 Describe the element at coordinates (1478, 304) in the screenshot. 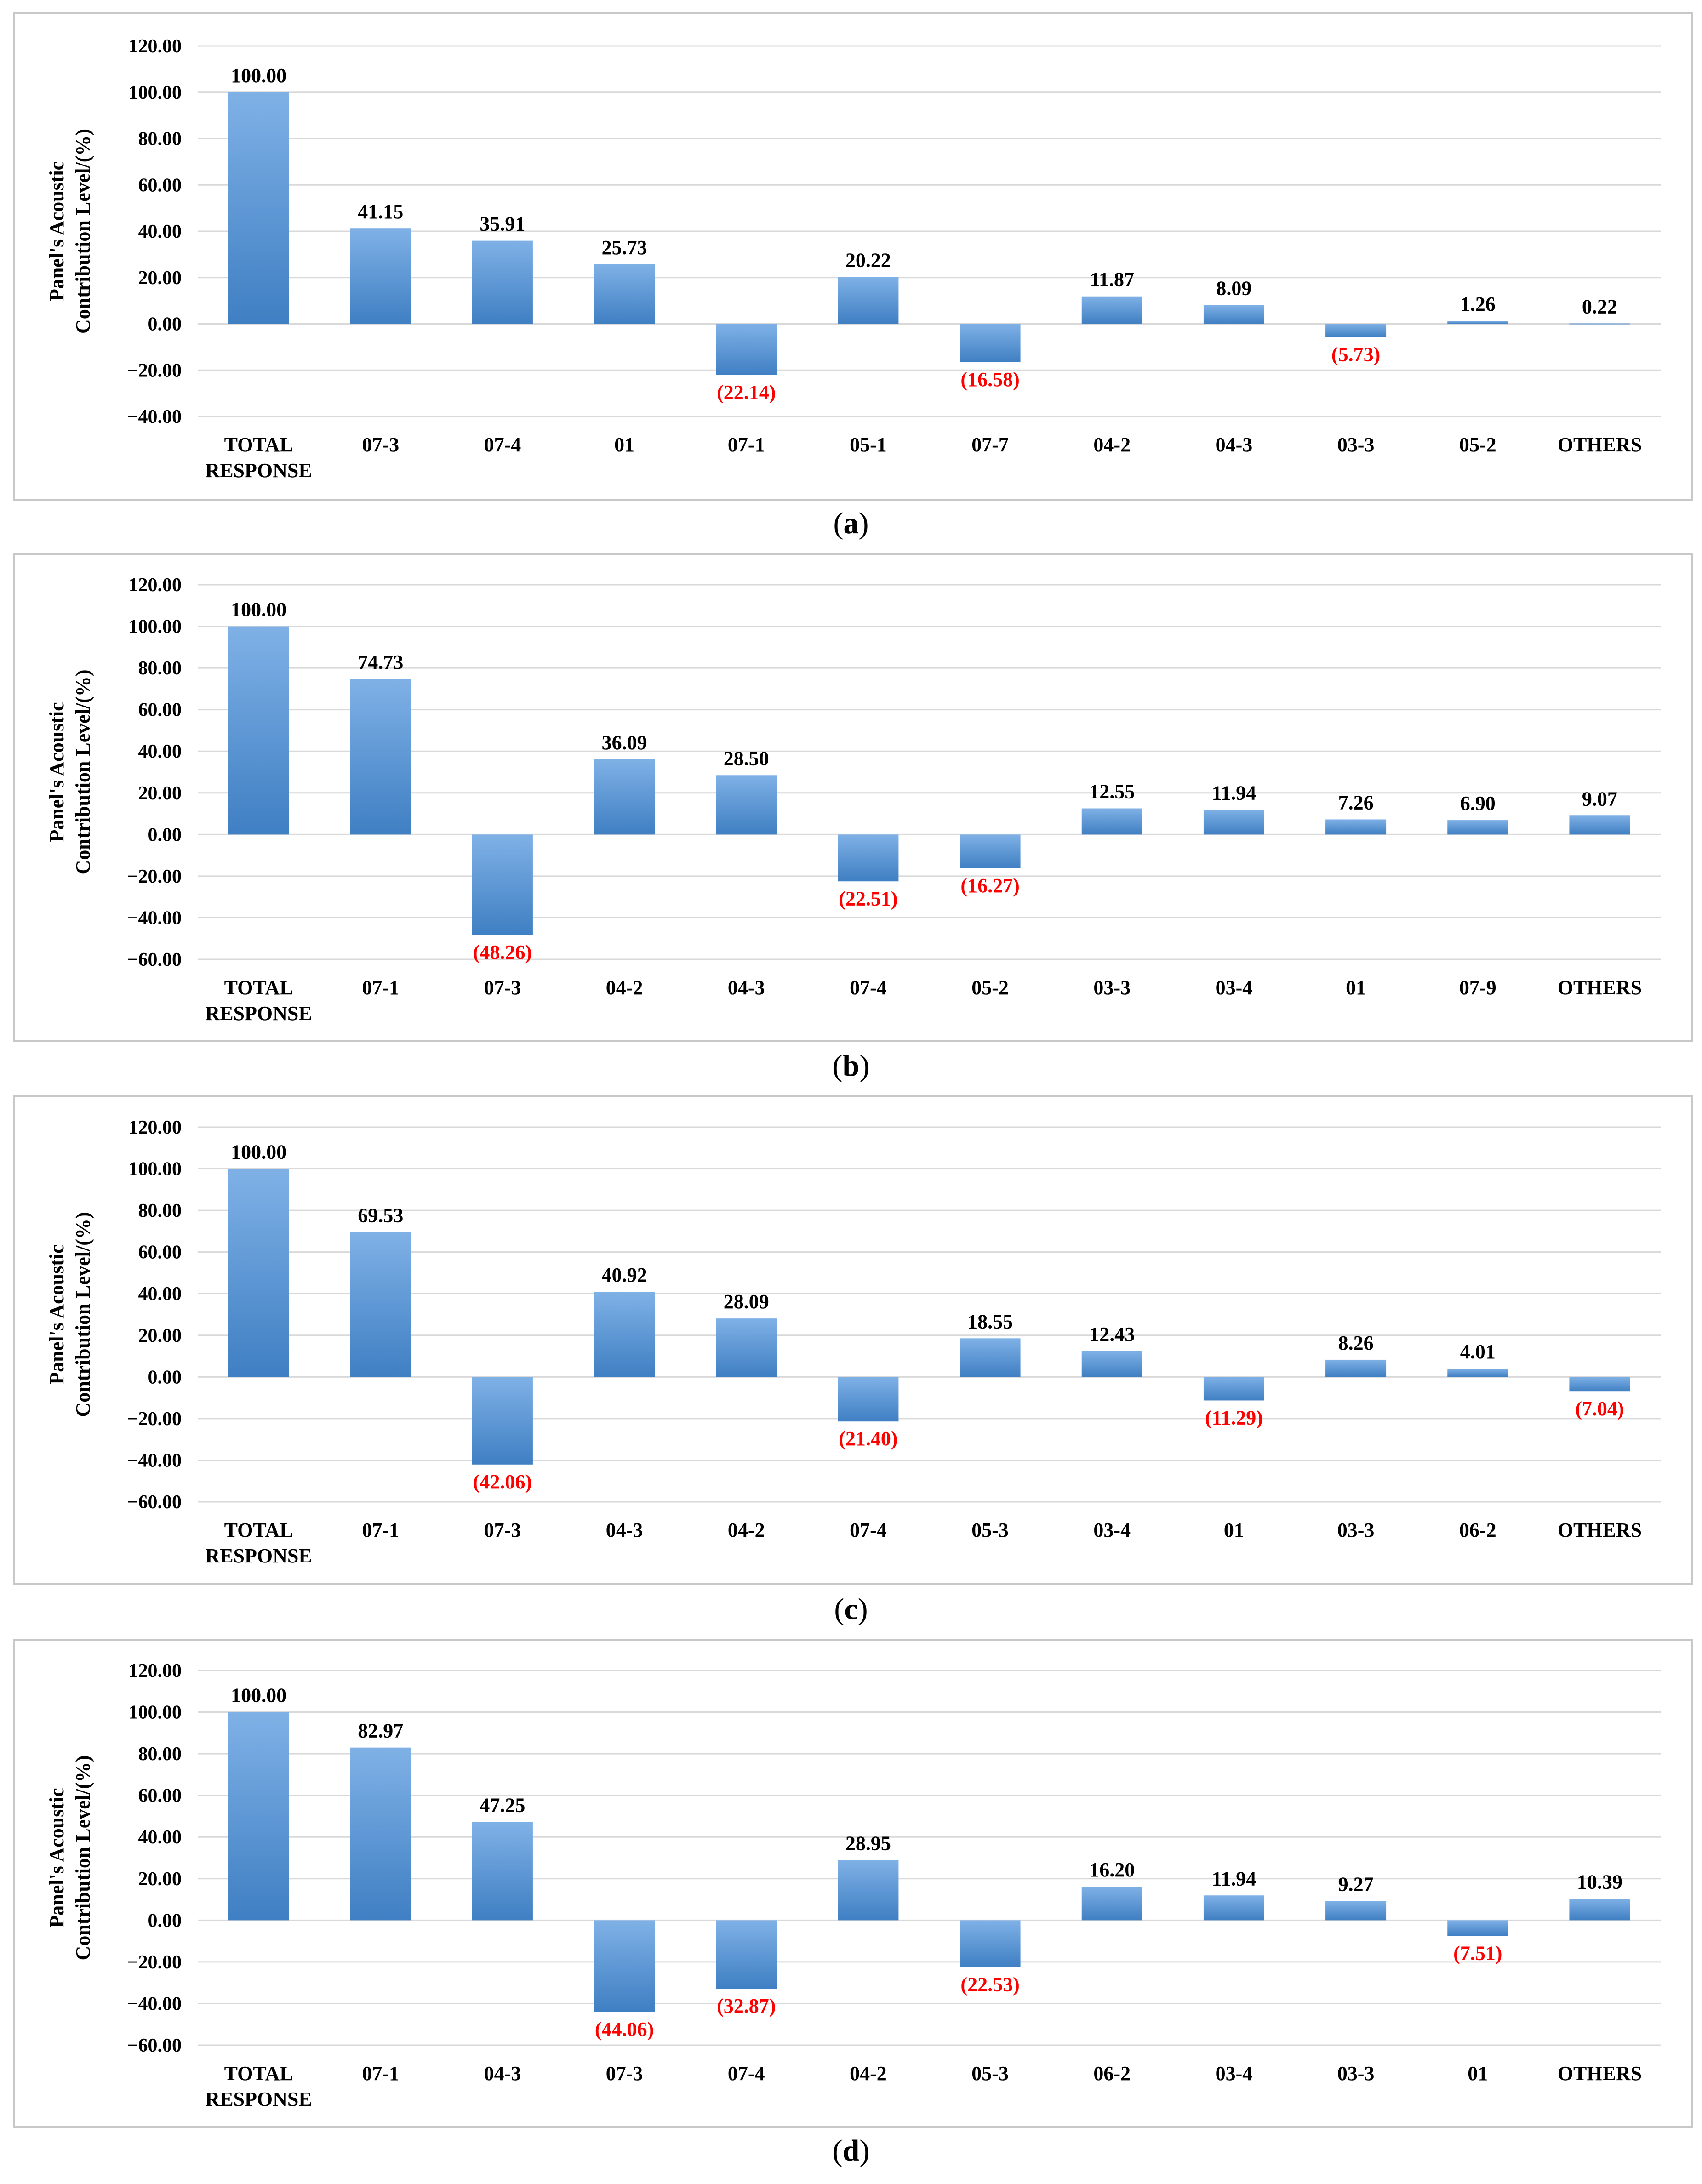

I see `data-label: 1.26` at that location.